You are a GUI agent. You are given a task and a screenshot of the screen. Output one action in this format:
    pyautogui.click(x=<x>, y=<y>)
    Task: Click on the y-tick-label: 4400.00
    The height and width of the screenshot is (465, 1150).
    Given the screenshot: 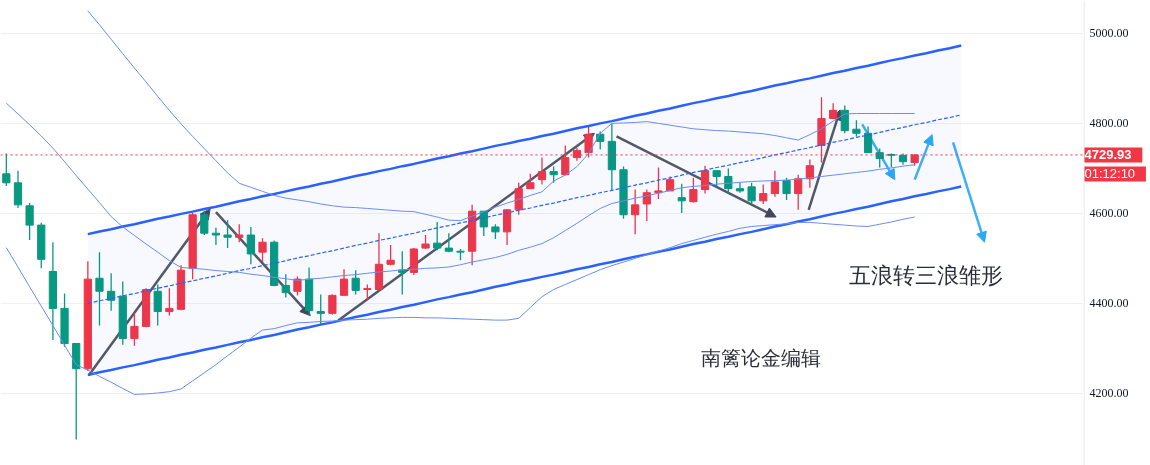 What is the action you would take?
    pyautogui.click(x=1109, y=303)
    